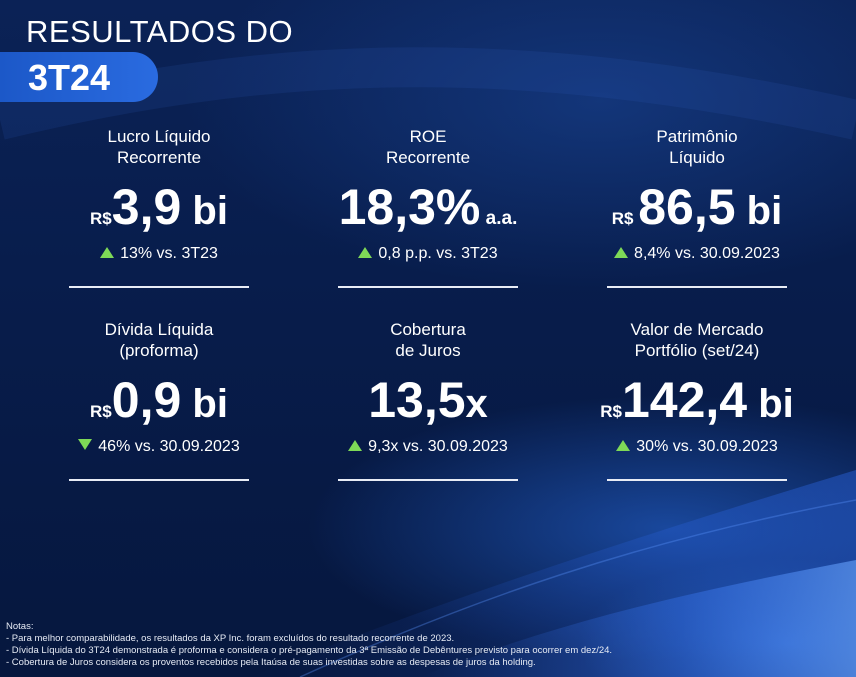 This screenshot has width=856, height=677. Describe the element at coordinates (438, 446) in the screenshot. I see `metric-change-text: 9,3x vs. 30.09.2023` at that location.